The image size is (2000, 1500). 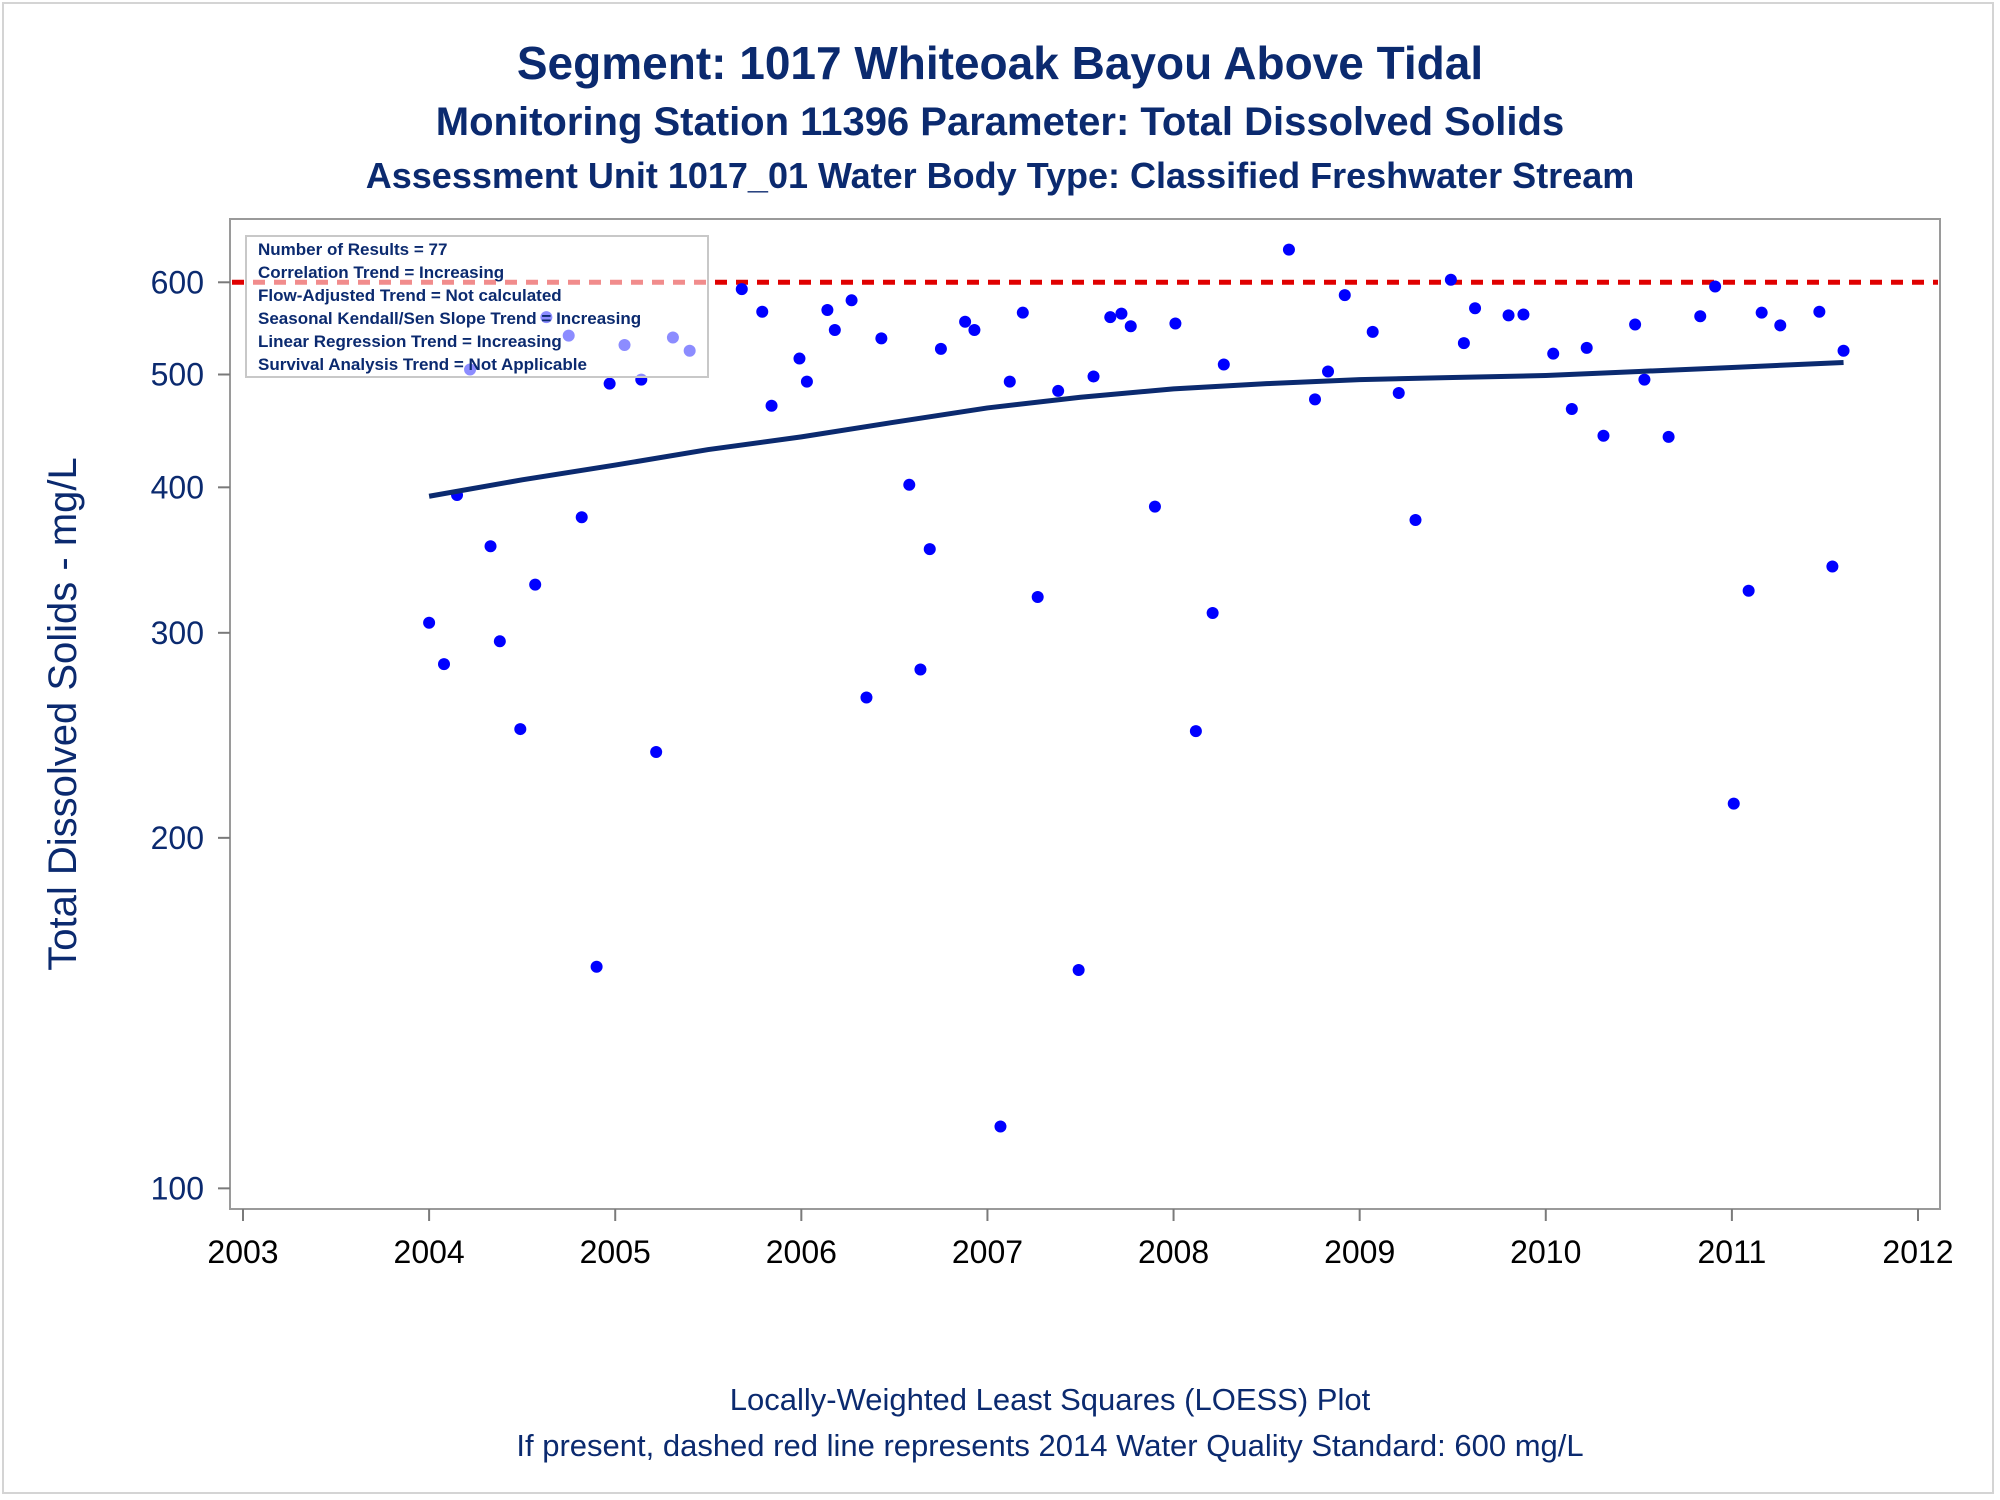 What do you see at coordinates (1136, 429) in the screenshot?
I see `loess-curve` at bounding box center [1136, 429].